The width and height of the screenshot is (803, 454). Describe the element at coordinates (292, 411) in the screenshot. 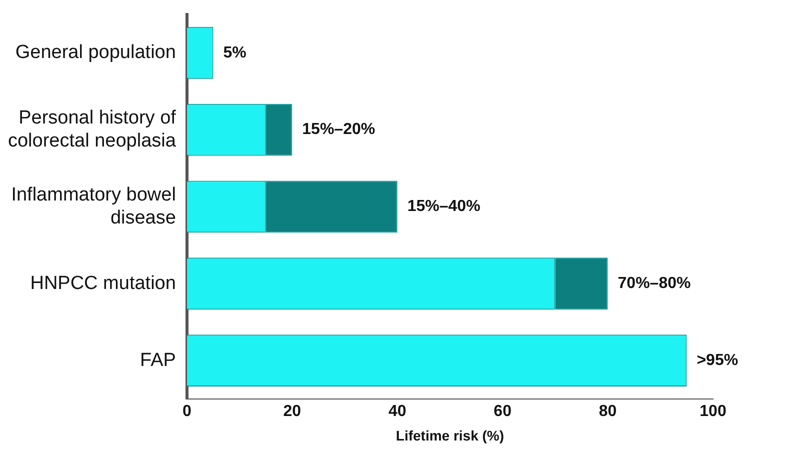

I see `x-tick-label: 20` at that location.